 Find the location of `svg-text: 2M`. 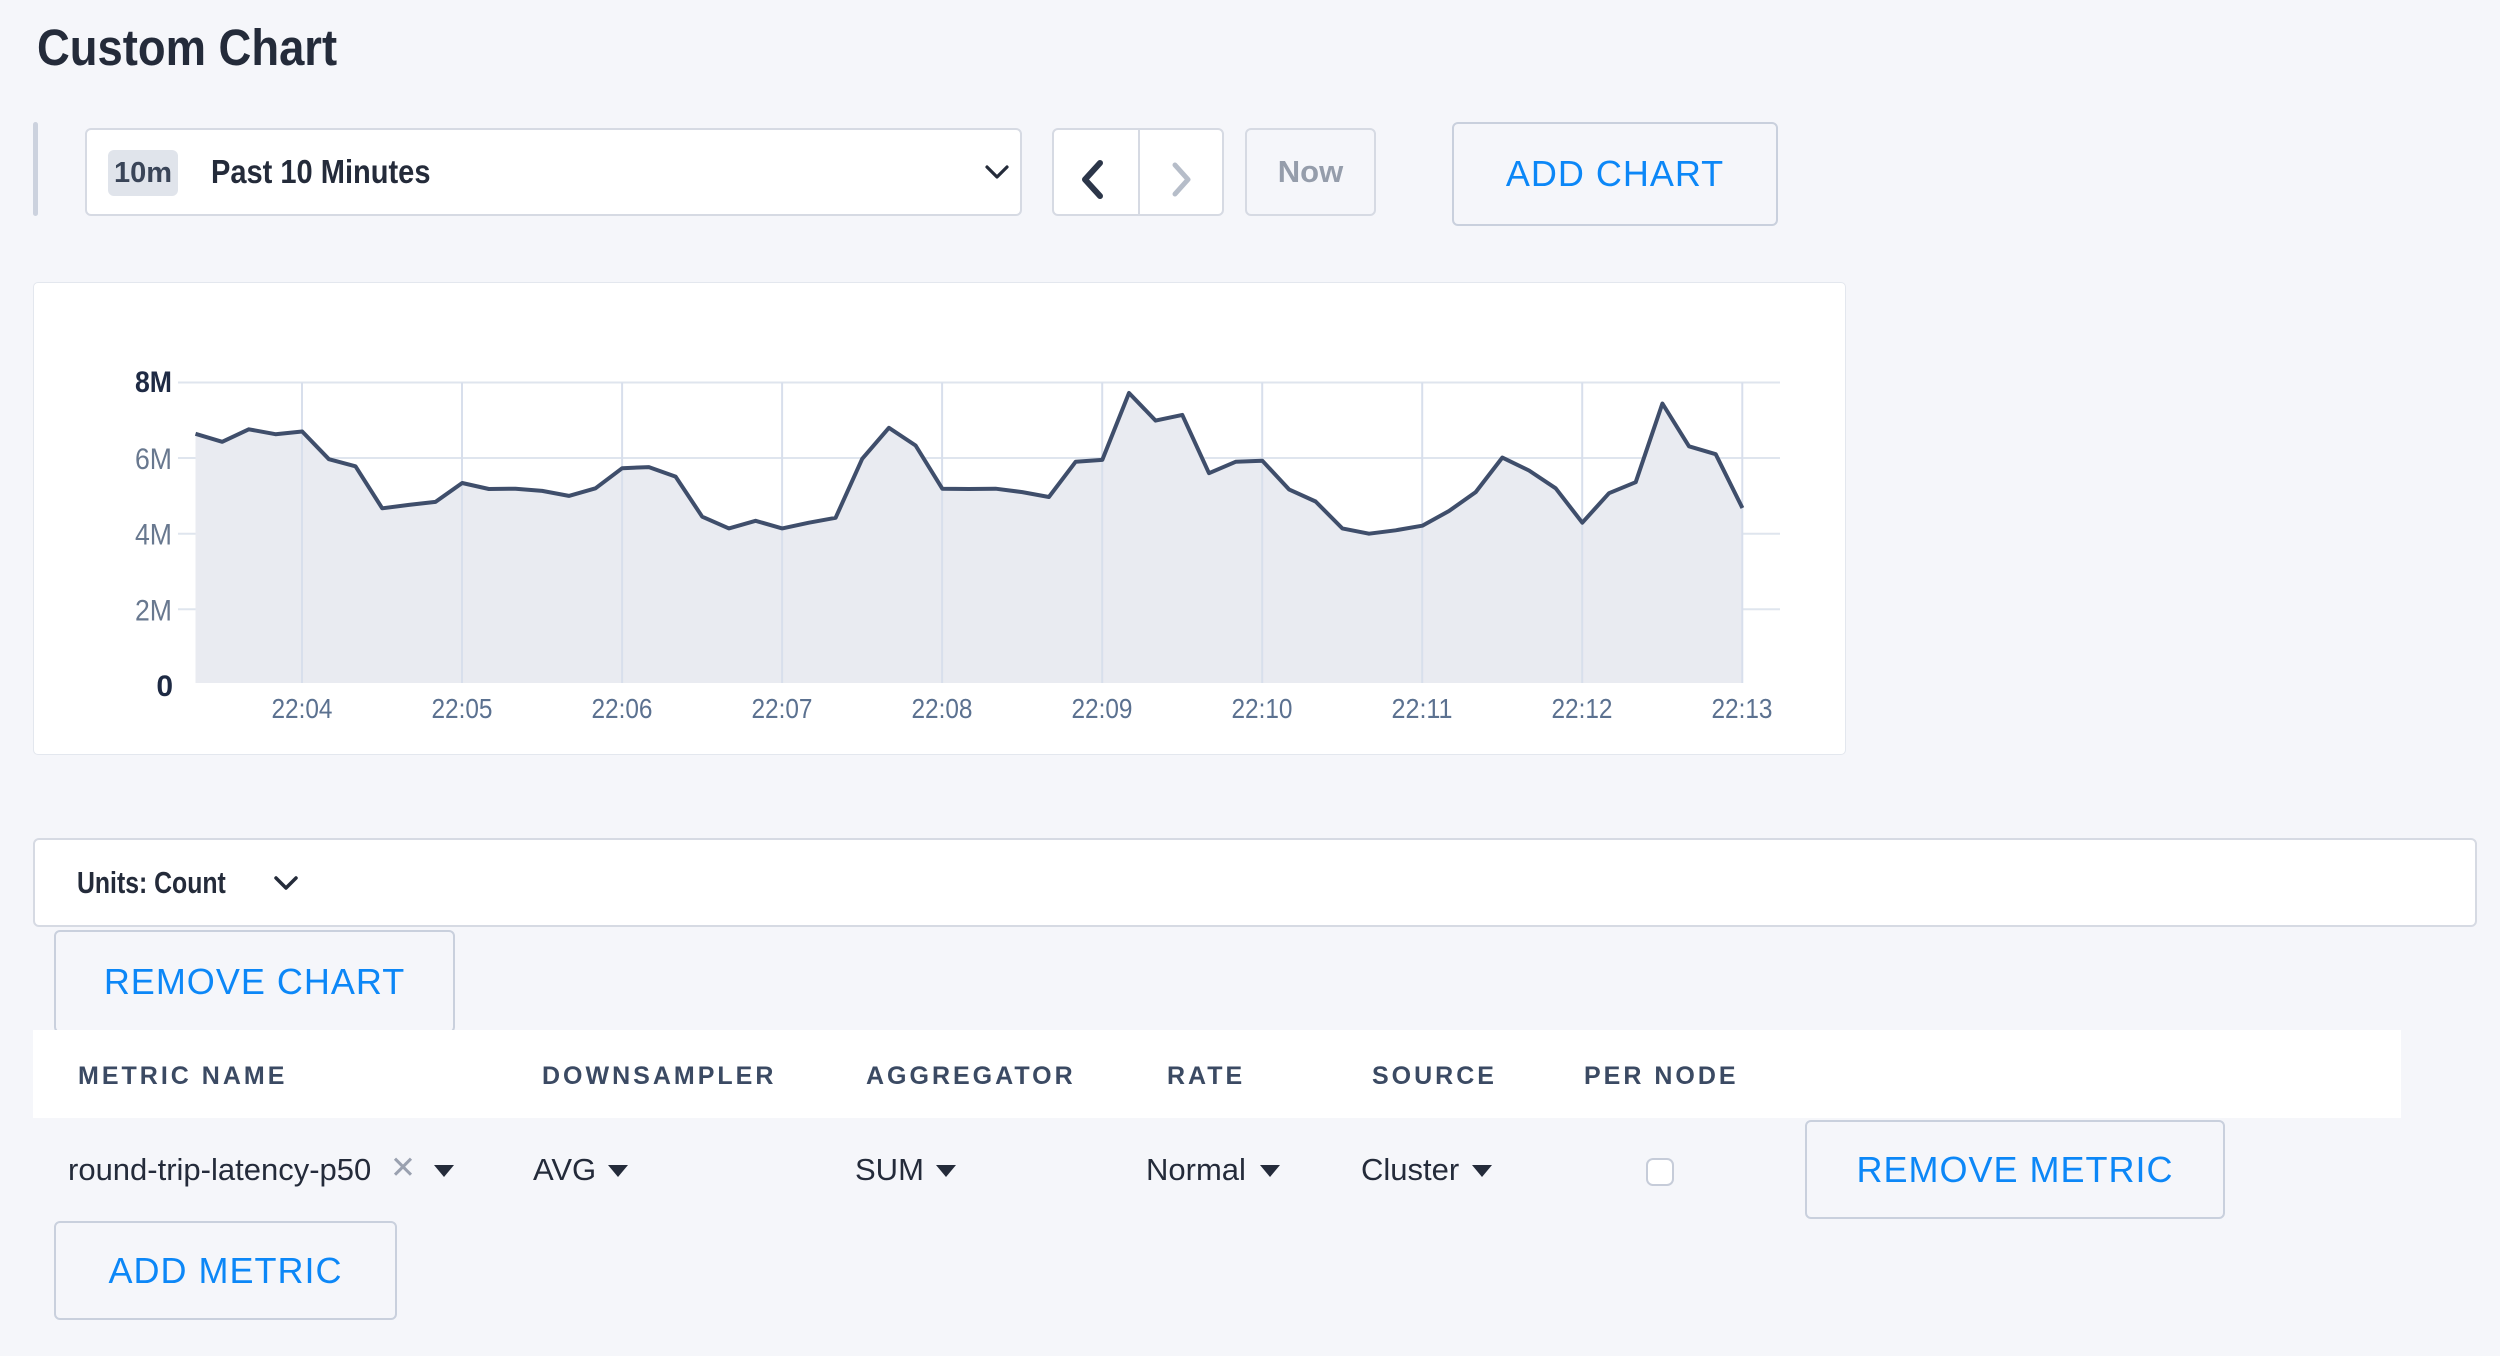

svg-text: 2M is located at coordinates (153, 610).